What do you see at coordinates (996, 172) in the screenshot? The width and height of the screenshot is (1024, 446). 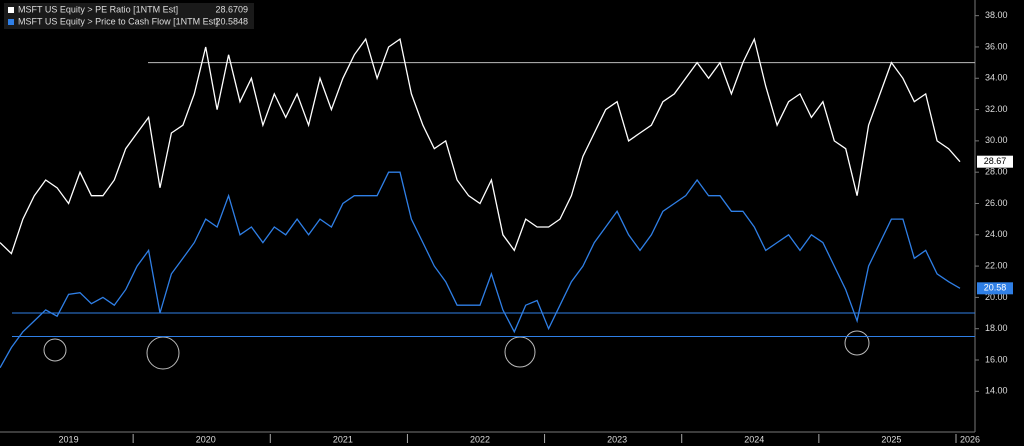 I see `y-tick-label: 28.00` at bounding box center [996, 172].